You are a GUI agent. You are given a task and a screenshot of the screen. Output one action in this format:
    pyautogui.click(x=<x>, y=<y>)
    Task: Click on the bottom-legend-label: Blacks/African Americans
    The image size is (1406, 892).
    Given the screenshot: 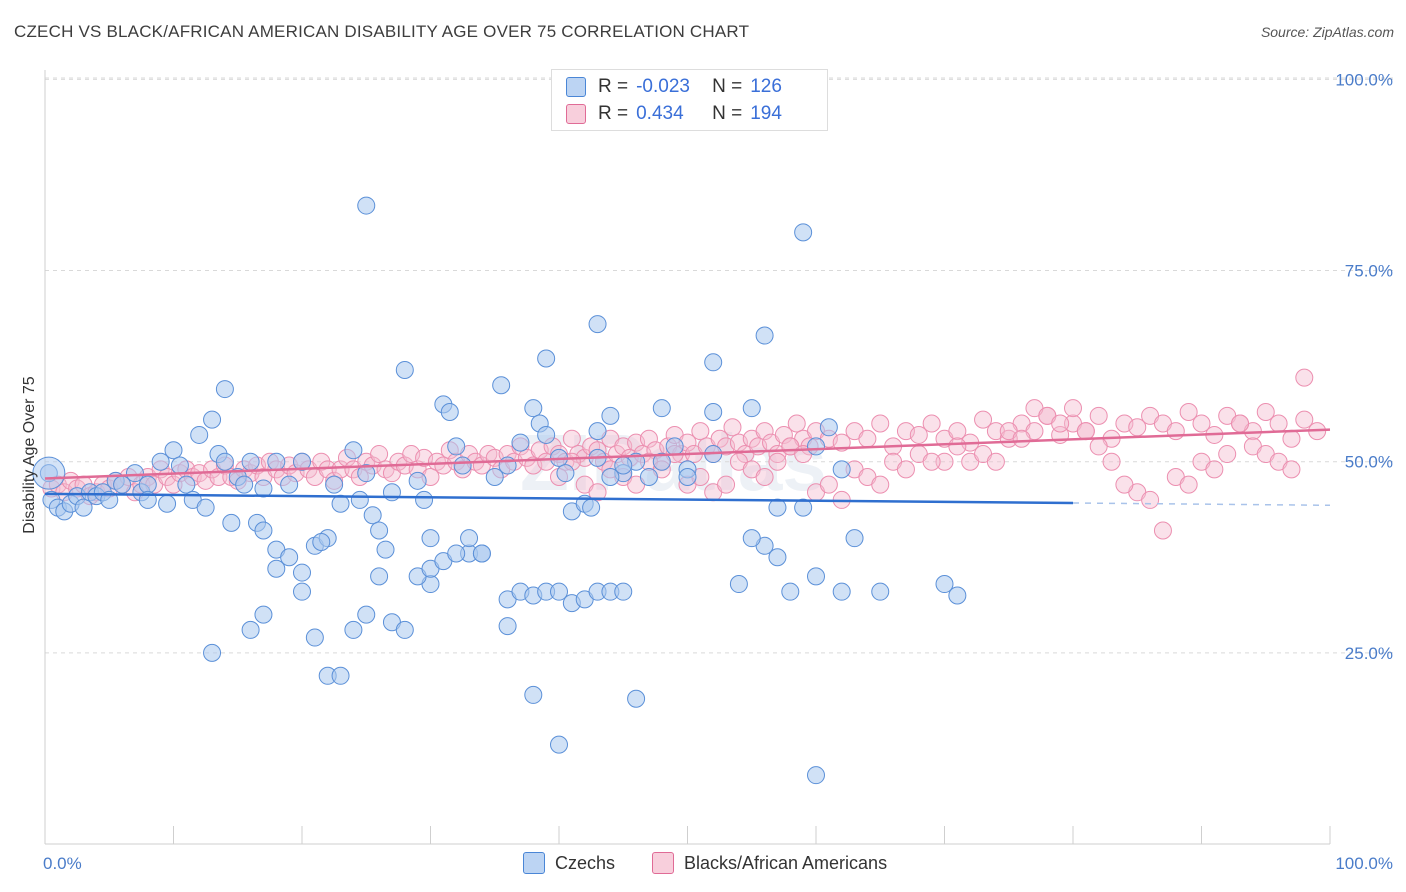 What is the action you would take?
    pyautogui.click(x=786, y=862)
    